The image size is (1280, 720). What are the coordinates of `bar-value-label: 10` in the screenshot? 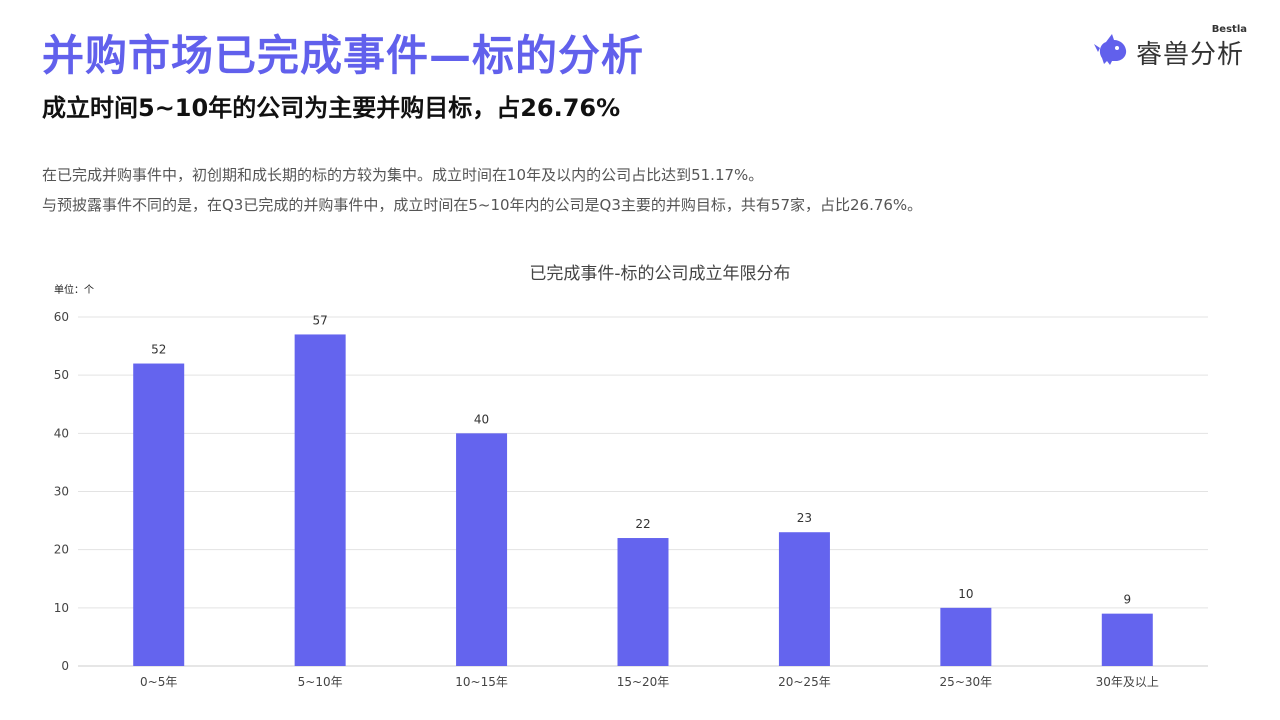 It's located at (965, 594).